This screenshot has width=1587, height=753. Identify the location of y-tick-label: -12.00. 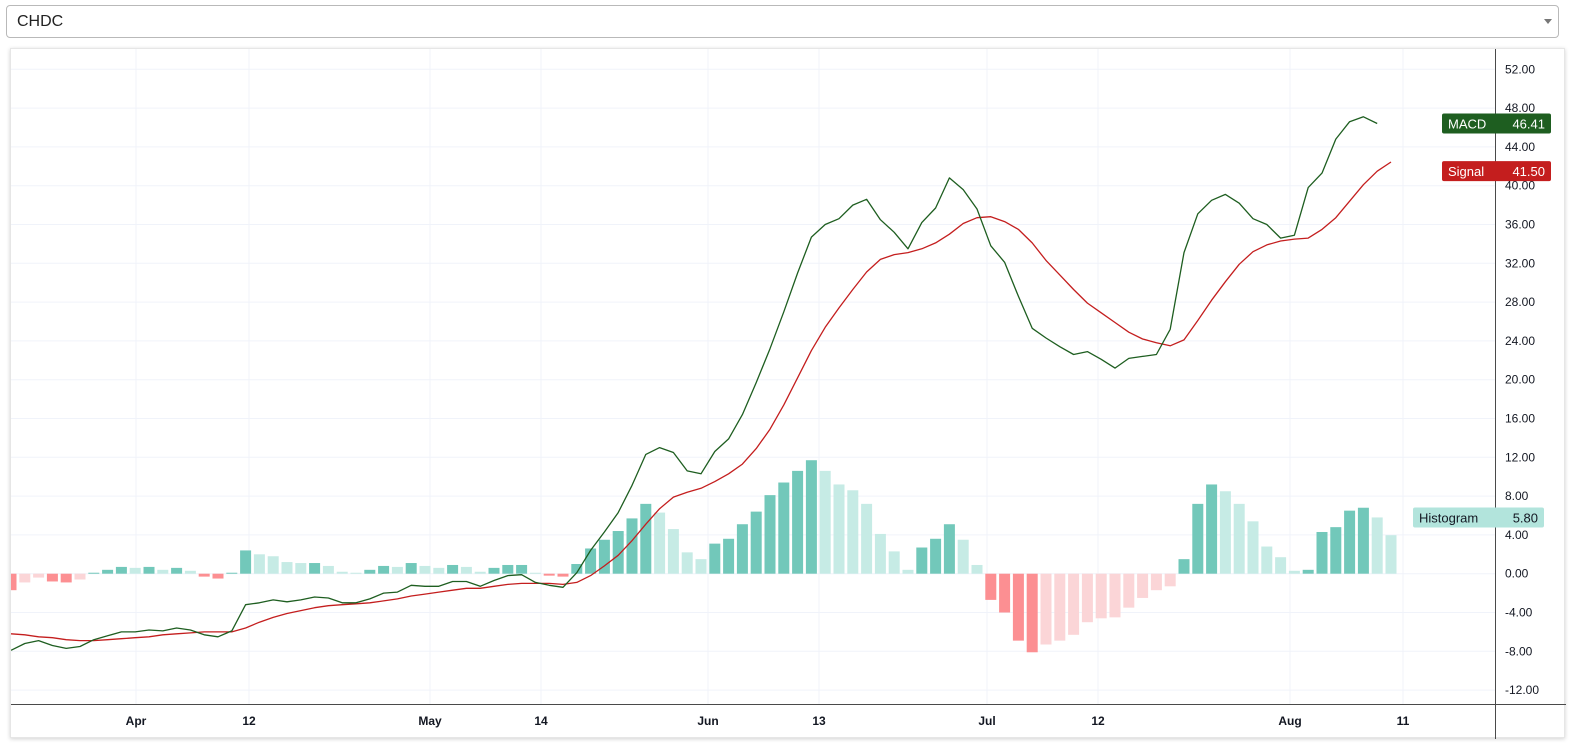
(1522, 690).